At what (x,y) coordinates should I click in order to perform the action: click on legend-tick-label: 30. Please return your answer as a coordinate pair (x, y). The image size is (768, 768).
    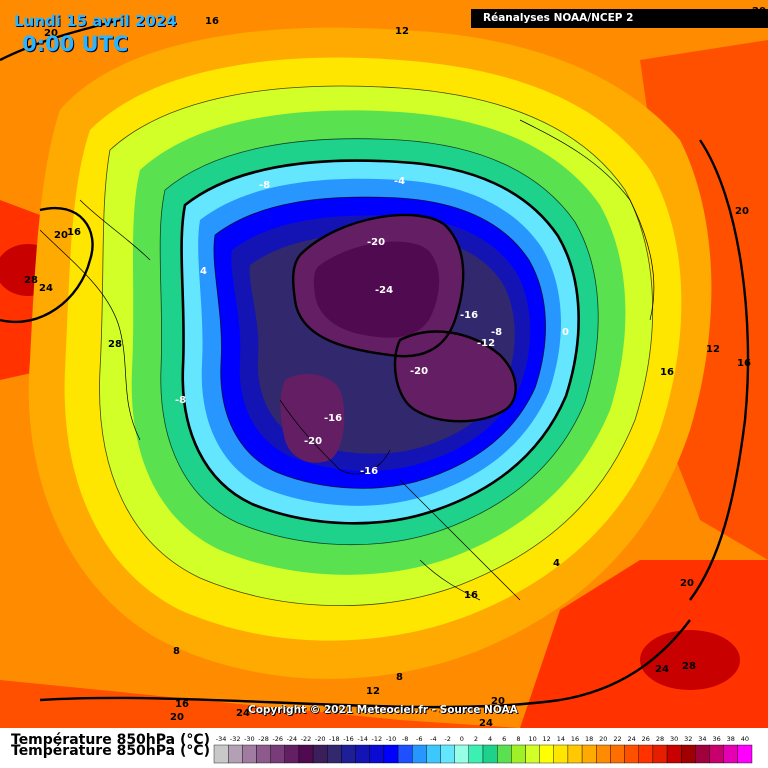
    Looking at the image, I should click on (674, 739).